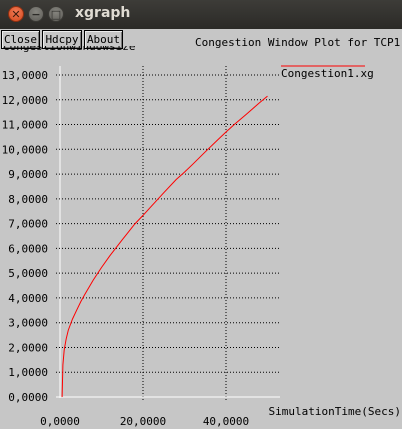 The image size is (402, 429). What do you see at coordinates (335, 411) in the screenshot?
I see `x-axis-label: SimulationTime(Secs)` at bounding box center [335, 411].